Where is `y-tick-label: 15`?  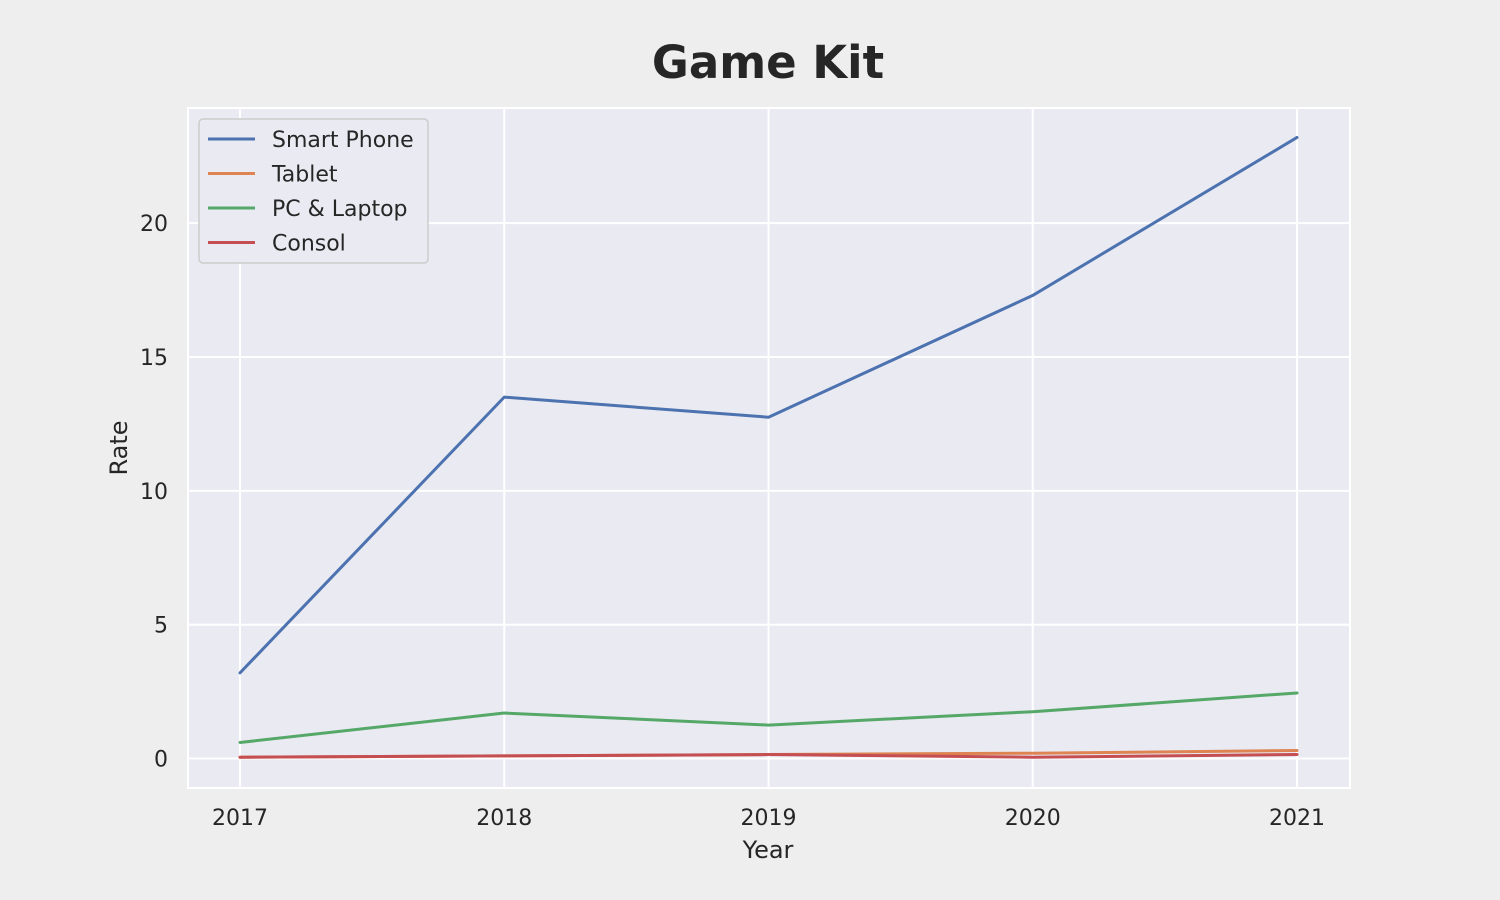
y-tick-label: 15 is located at coordinates (154, 358).